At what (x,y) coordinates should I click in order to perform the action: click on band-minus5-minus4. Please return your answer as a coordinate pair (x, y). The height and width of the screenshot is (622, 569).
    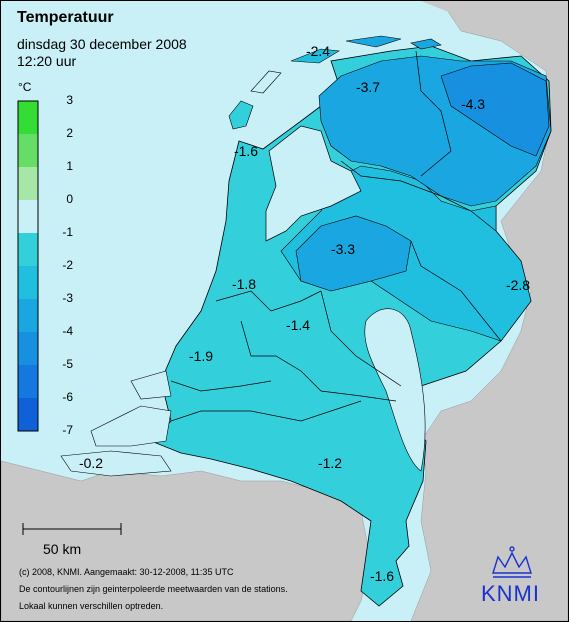
    Looking at the image, I should click on (495, 109).